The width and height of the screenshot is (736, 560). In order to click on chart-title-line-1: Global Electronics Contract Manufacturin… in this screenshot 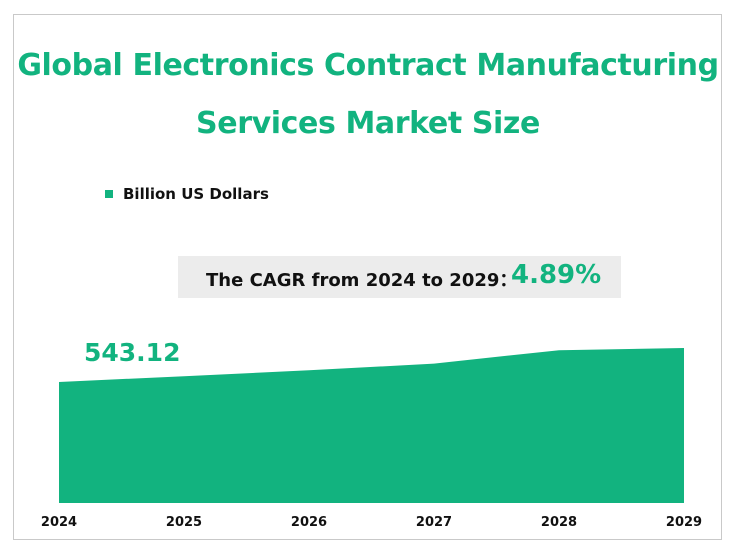, I will do `click(368, 65)`.